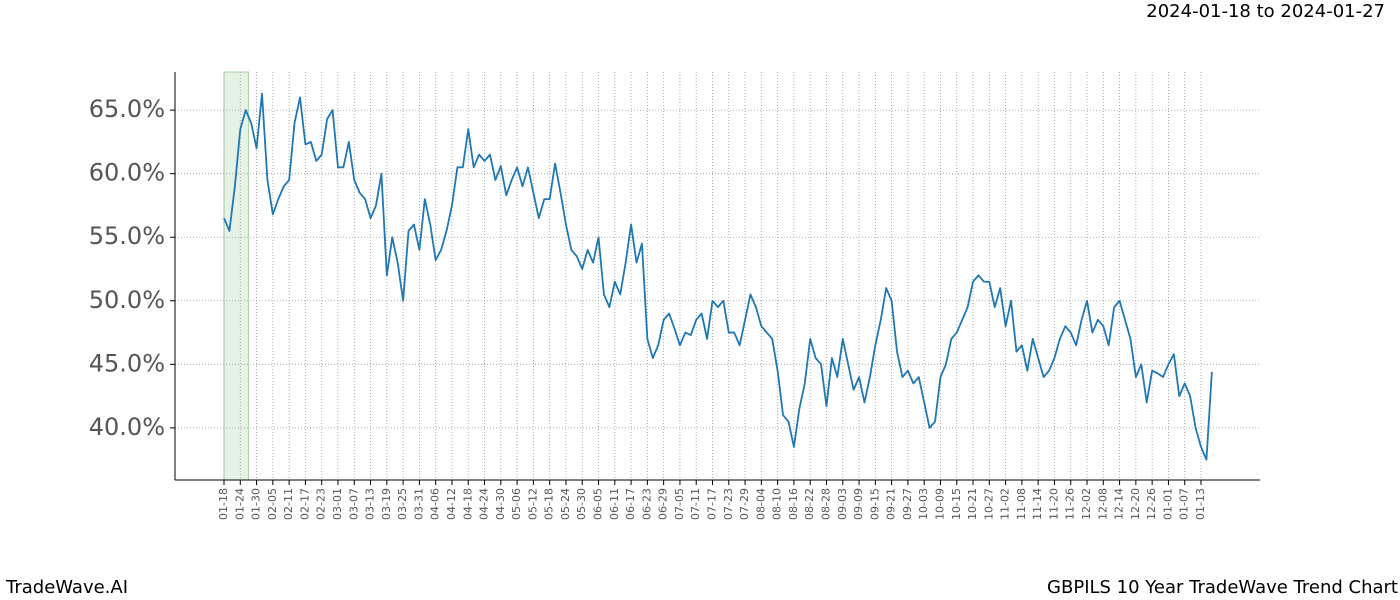  I want to click on x-tick-label: 09-09, so click(858, 504).